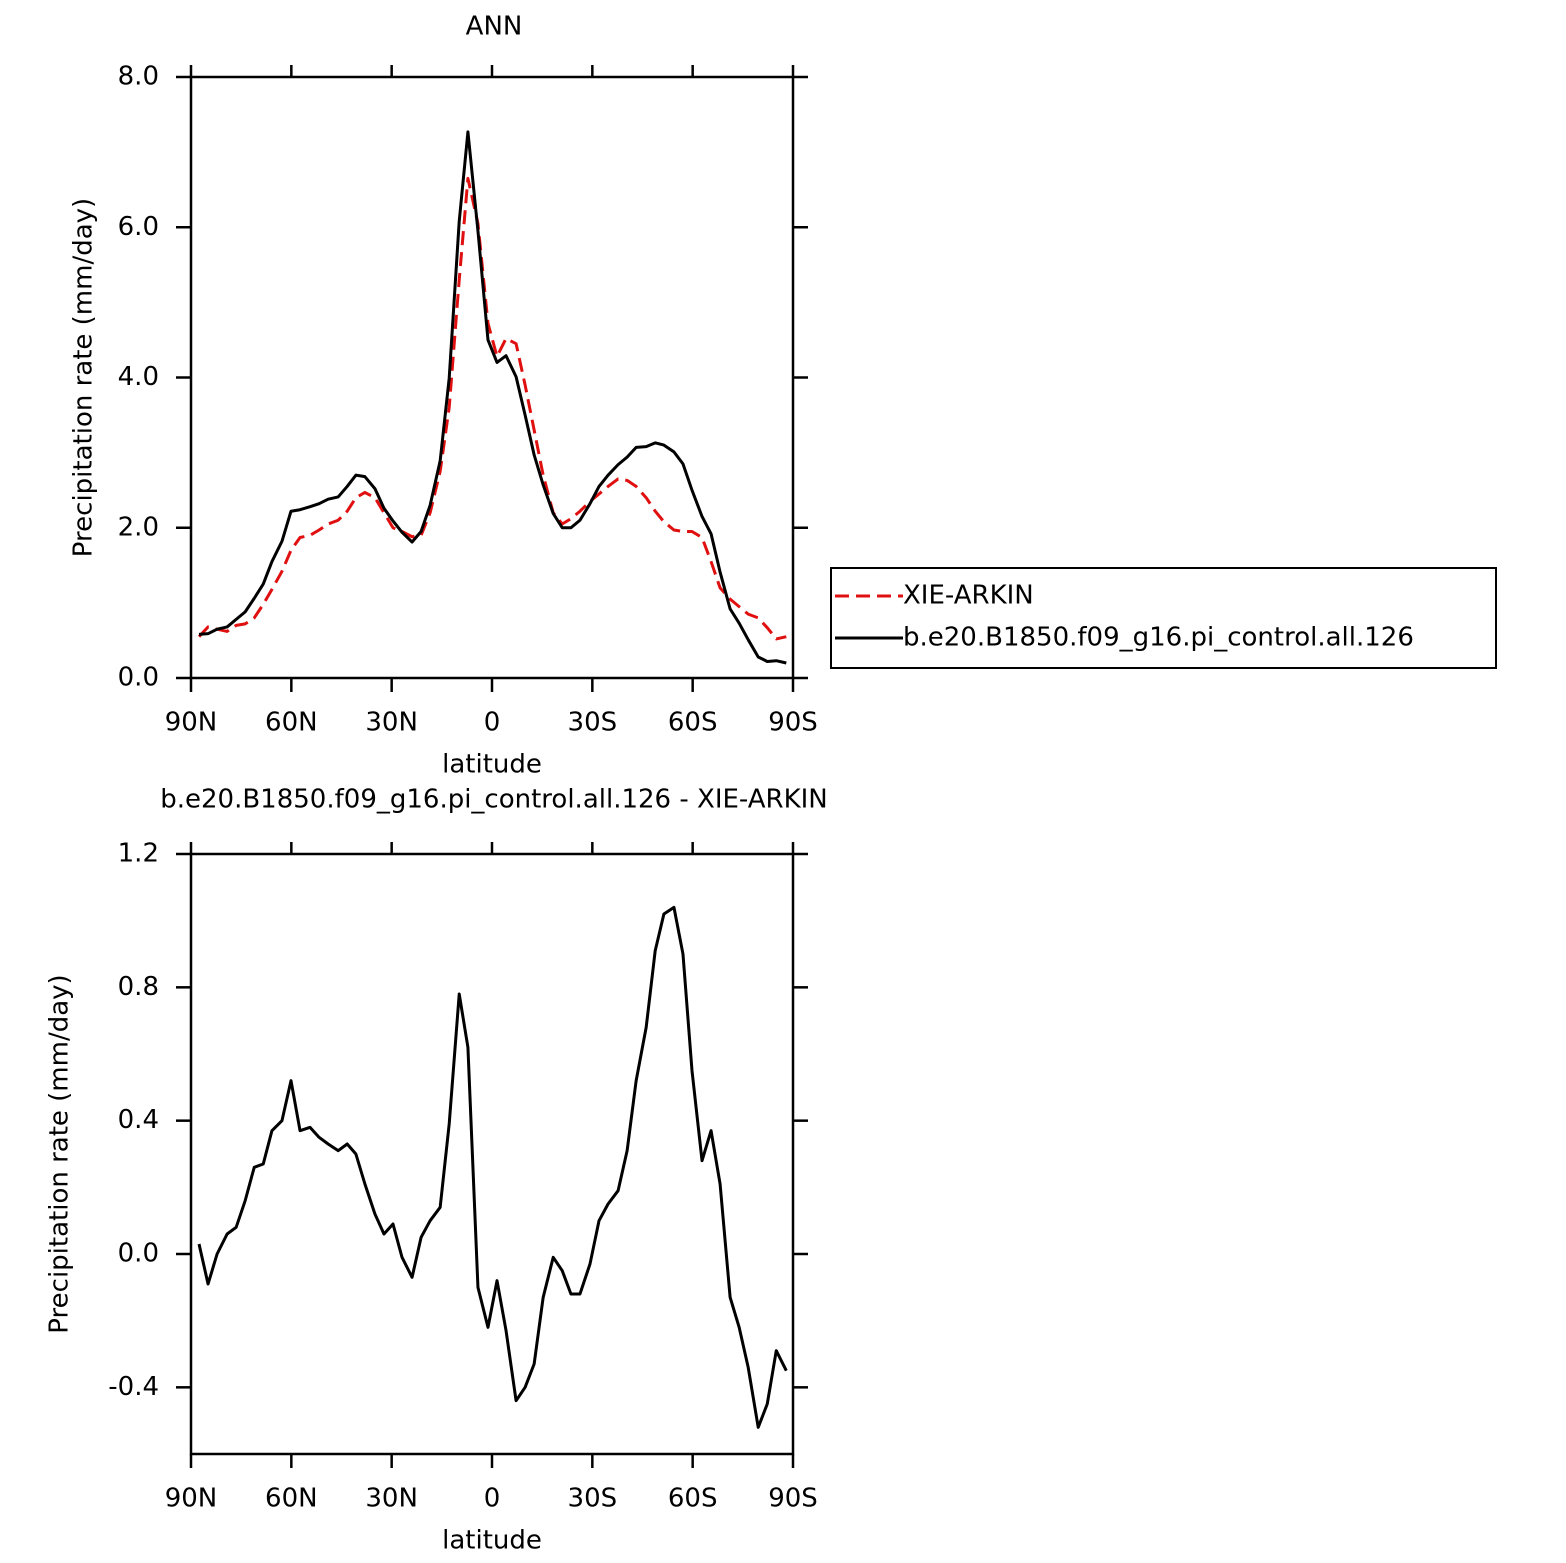 The image size is (1566, 1563). What do you see at coordinates (138, 987) in the screenshot?
I see `y-tick-label: 0.8` at bounding box center [138, 987].